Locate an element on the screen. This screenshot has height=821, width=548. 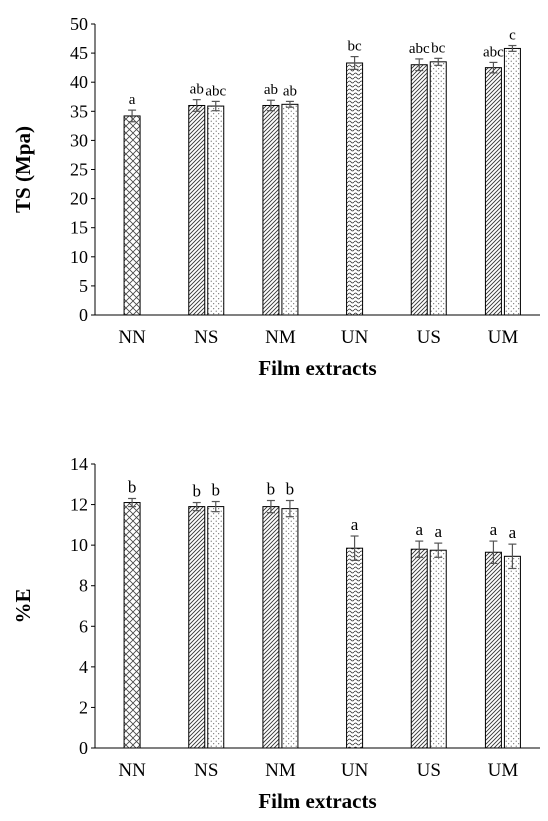
y-tick-label: 12 is located at coordinates (79, 505).